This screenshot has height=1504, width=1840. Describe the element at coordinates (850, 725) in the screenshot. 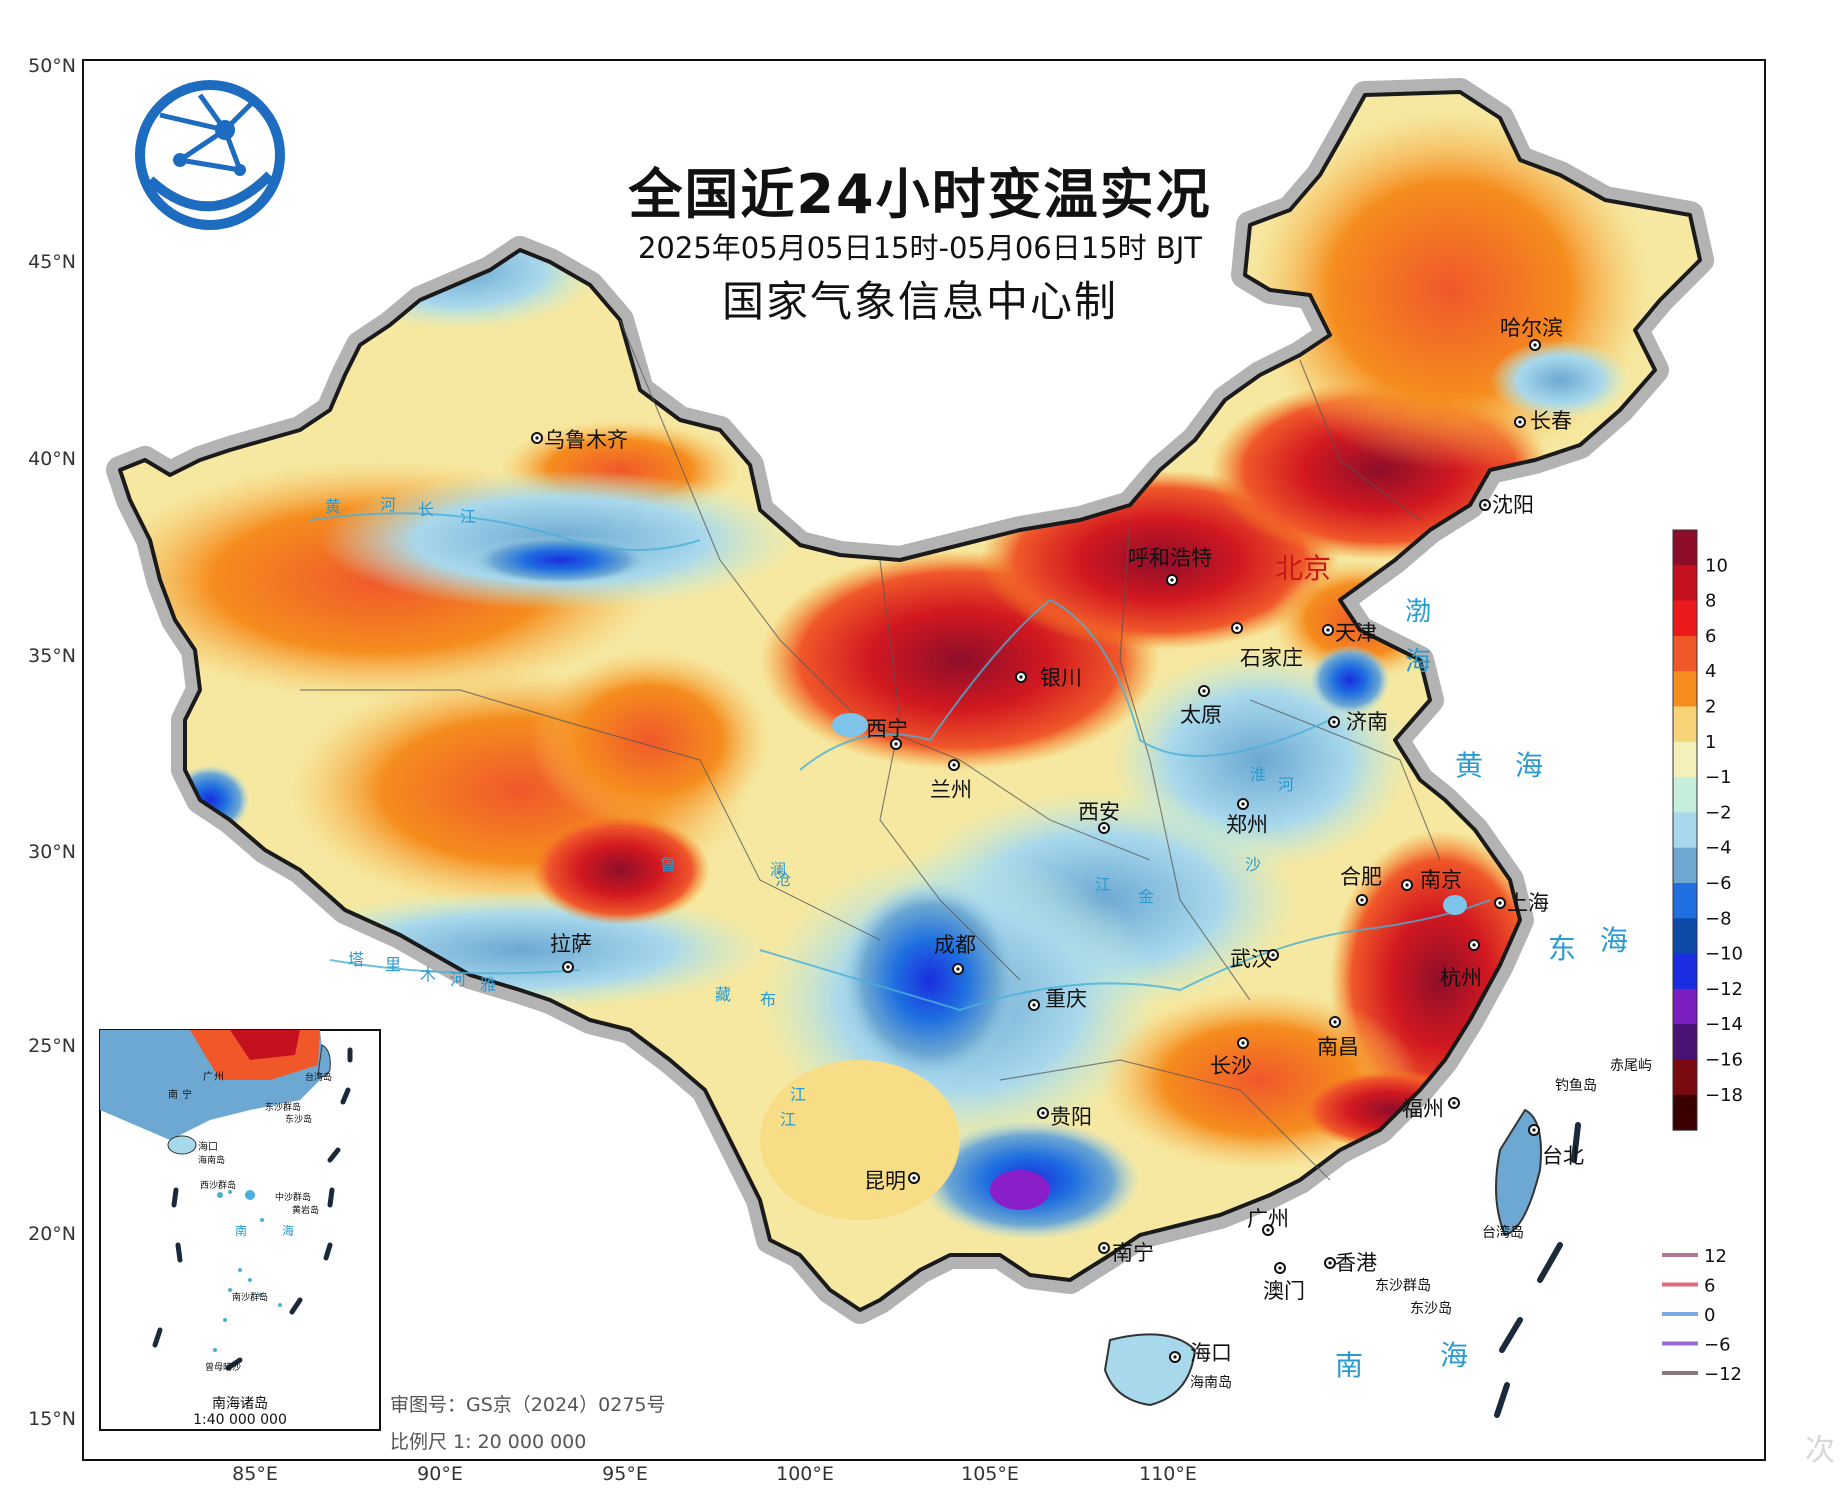

I see `qinghai-lake` at that location.